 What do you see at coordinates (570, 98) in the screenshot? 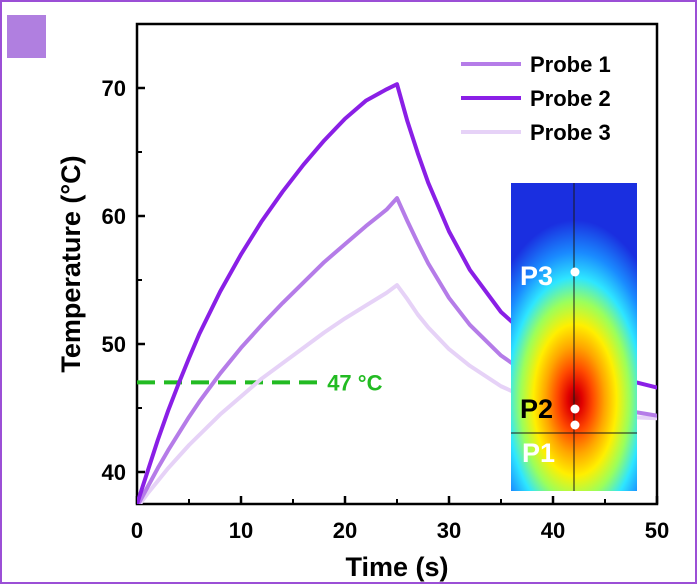
I see `legend-label-probe-2: Probe 2` at bounding box center [570, 98].